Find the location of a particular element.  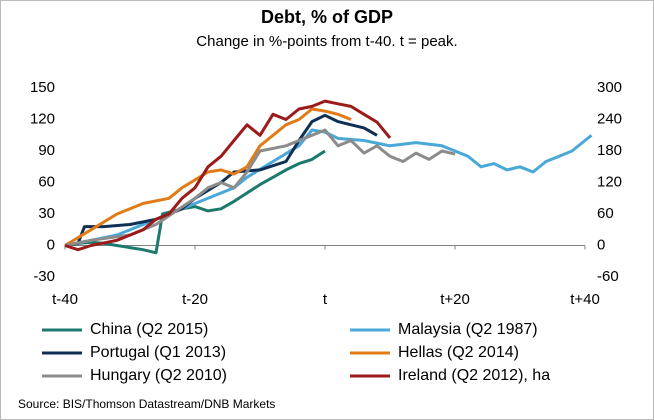

legend-label: Ireland (Q2 2012), ha is located at coordinates (474, 375).